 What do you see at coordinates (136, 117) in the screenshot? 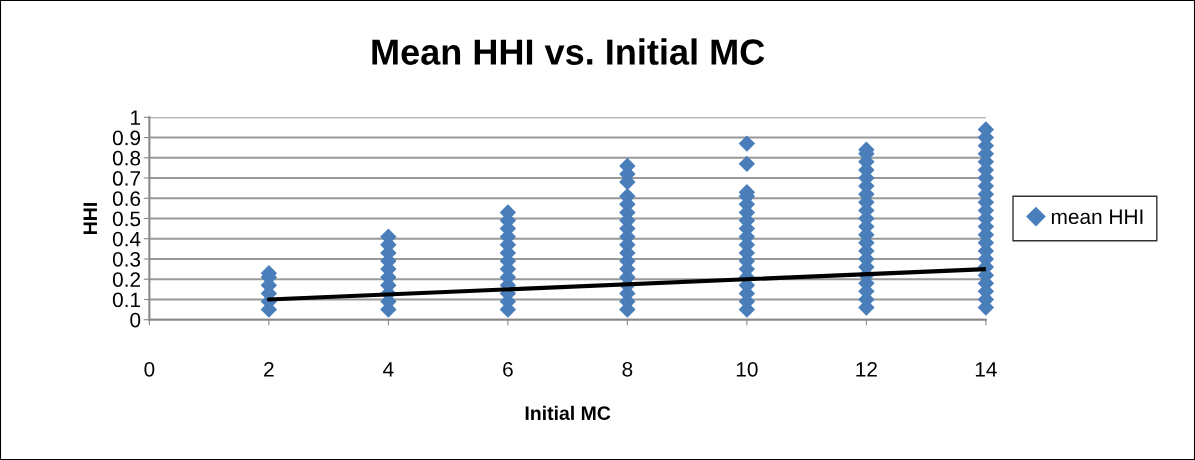
I see `y-tick-label: 1` at bounding box center [136, 117].